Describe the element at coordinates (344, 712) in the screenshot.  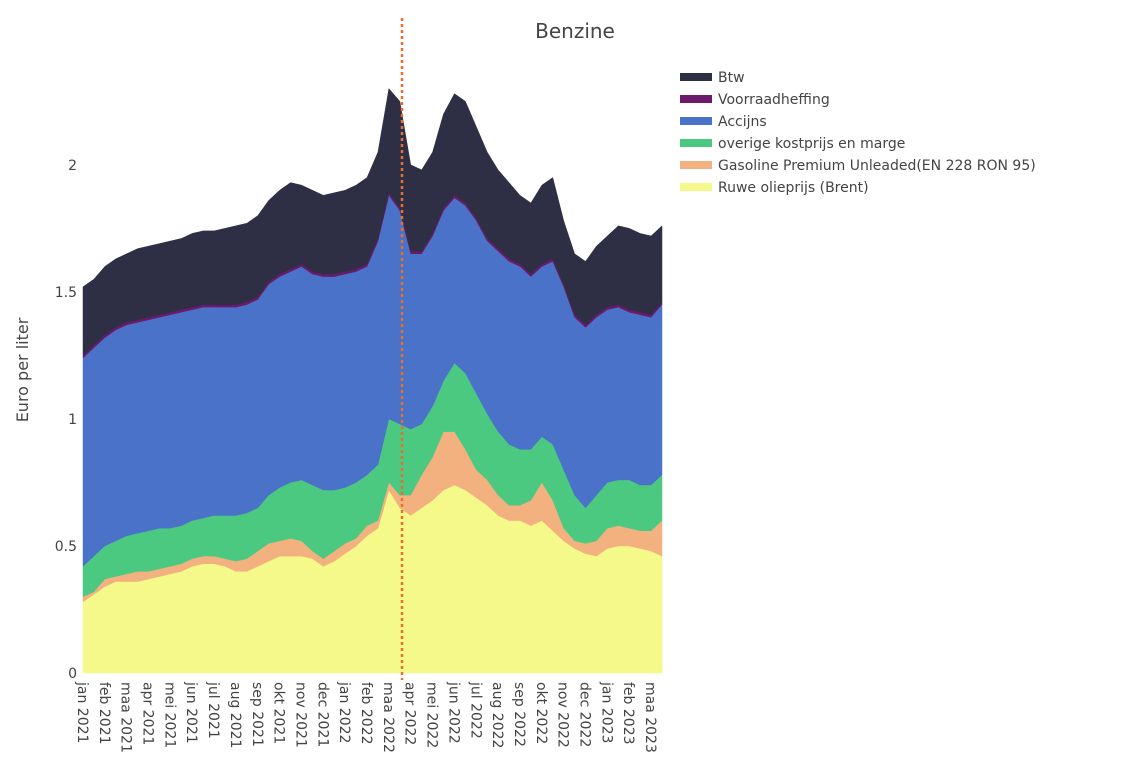
I see `x-tick-label: jan 2022` at that location.